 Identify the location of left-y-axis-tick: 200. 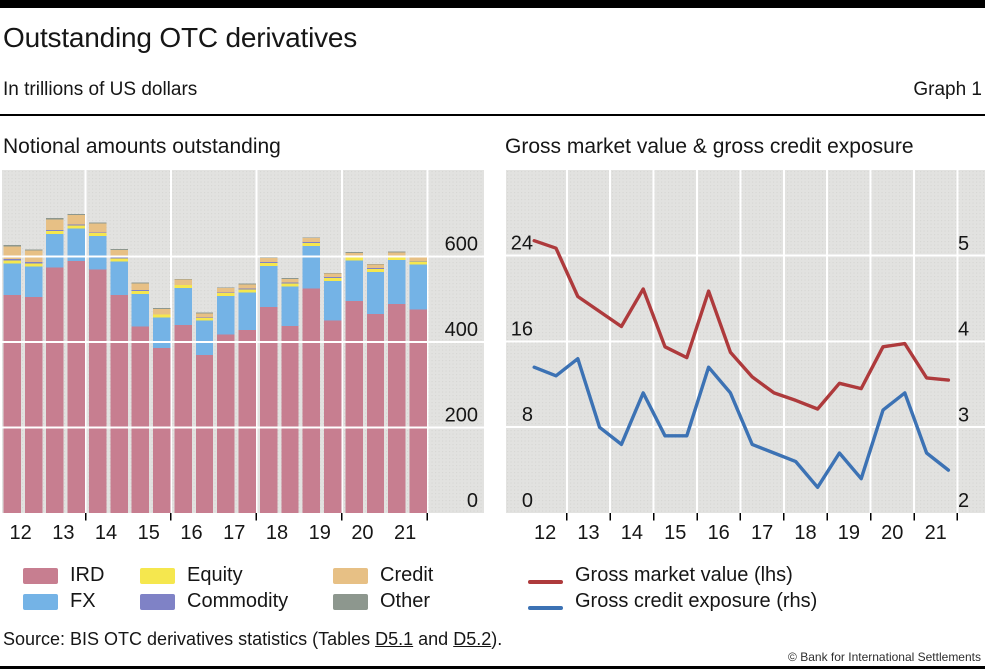
(461, 416).